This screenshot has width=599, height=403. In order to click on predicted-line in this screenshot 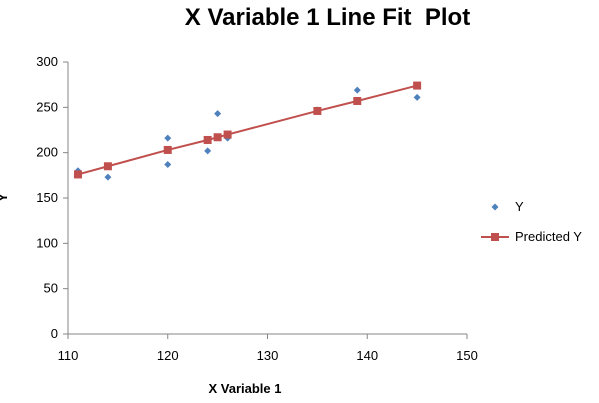, I will do `click(247, 130)`.